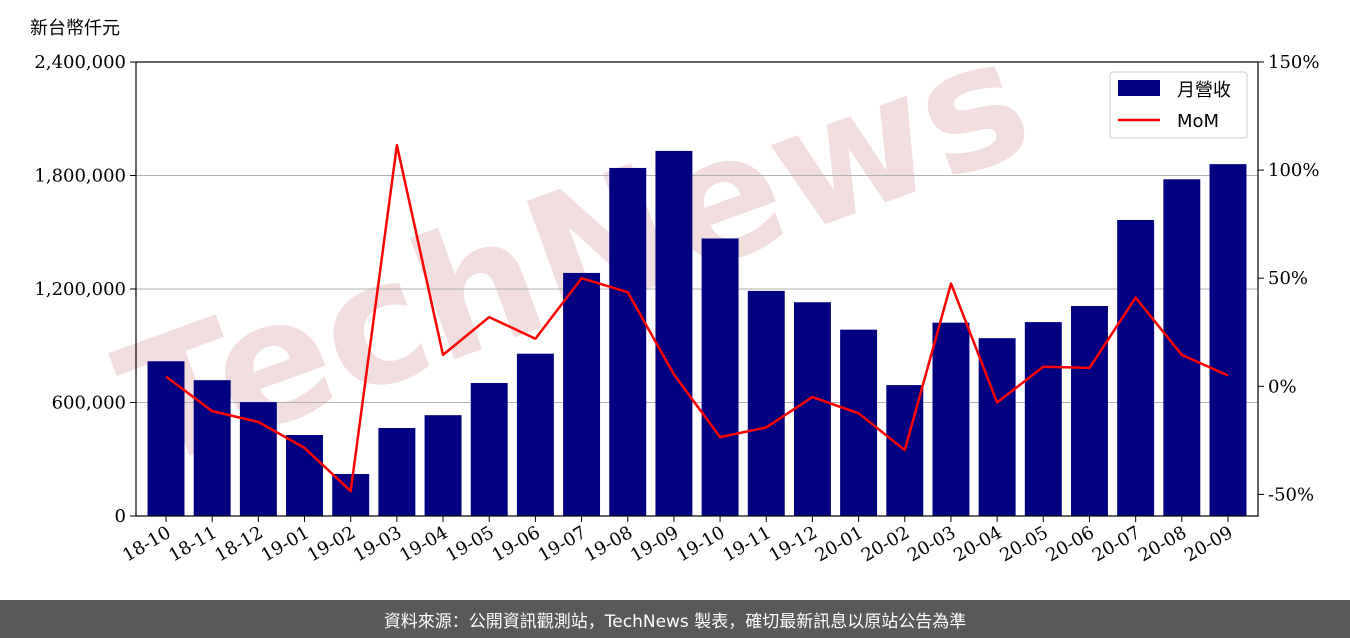  What do you see at coordinates (469, 544) in the screenshot?
I see `x-axis-tick-label: 19-05` at bounding box center [469, 544].